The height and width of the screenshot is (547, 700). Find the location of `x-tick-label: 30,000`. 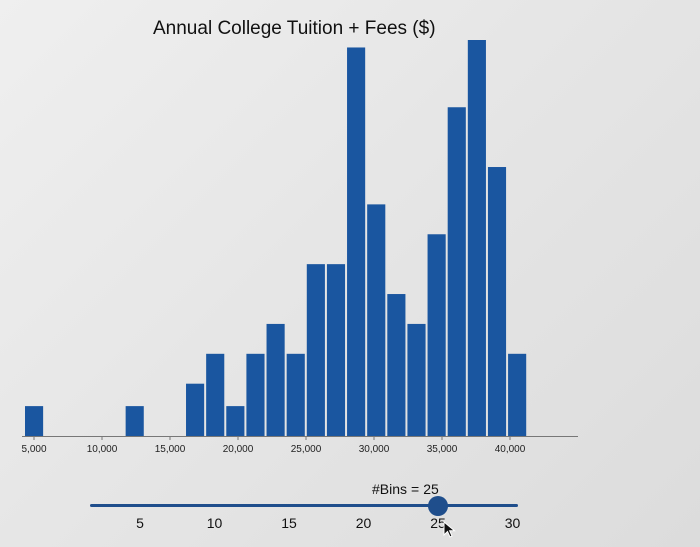

x-tick-label: 30,000 is located at coordinates (374, 449).